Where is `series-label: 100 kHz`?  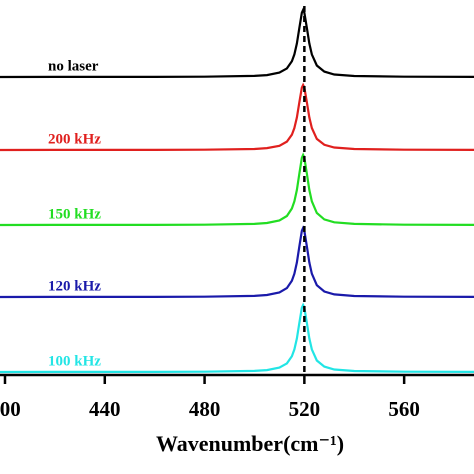 series-label: 100 kHz is located at coordinates (74, 361).